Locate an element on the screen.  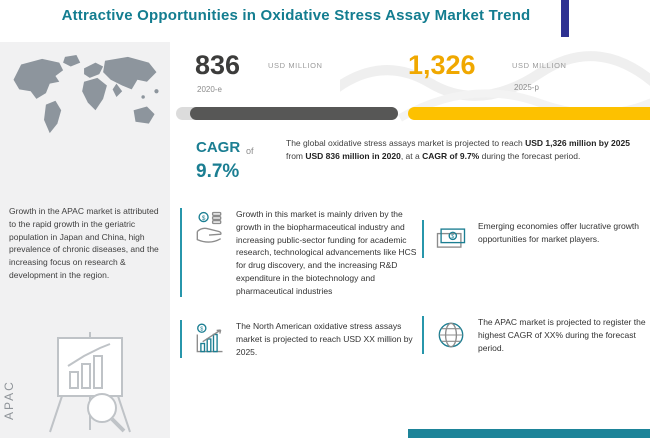
world-map is located at coordinates (86, 94).